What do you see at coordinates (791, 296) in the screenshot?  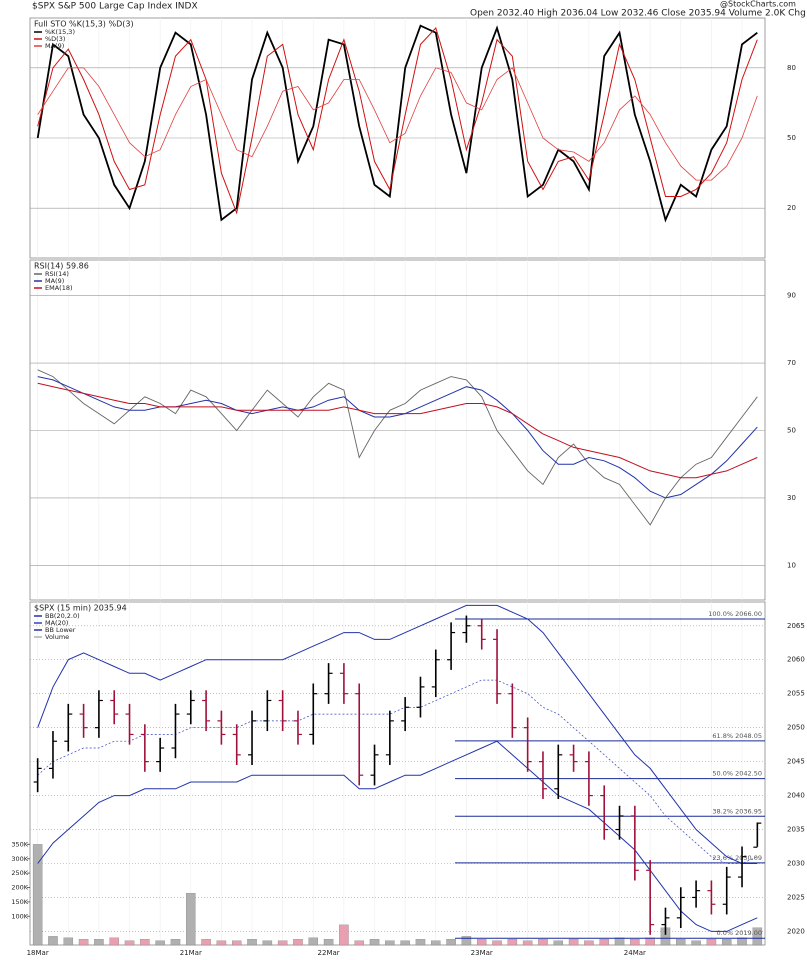 I see `y-tick-label: 90` at bounding box center [791, 296].